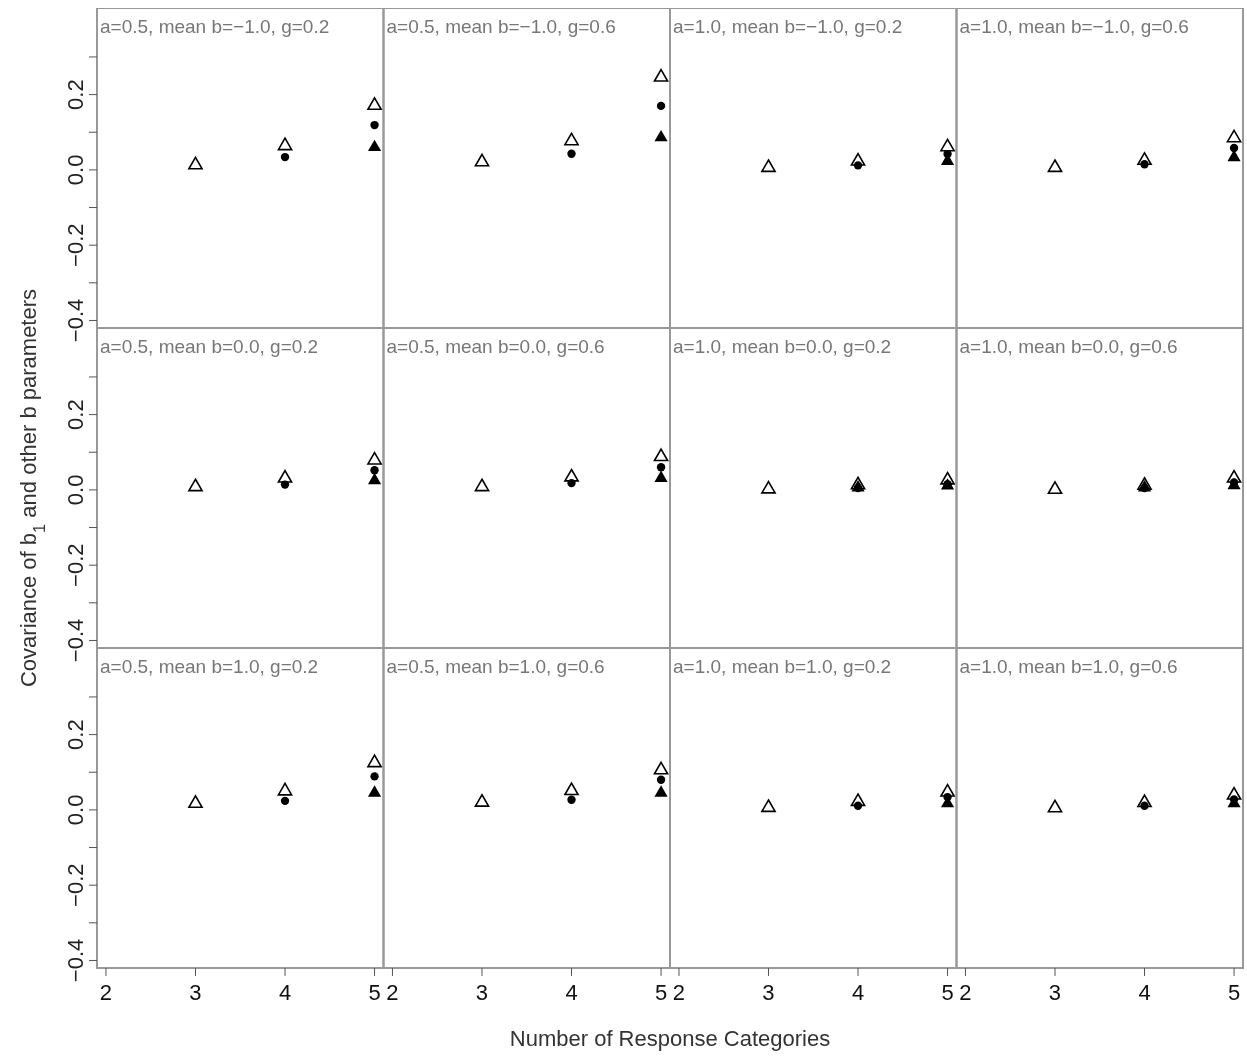 Image resolution: width=1247 pixels, height=1059 pixels. What do you see at coordinates (1068, 666) in the screenshot?
I see `chart-title: a=1.0, mean b=1.0, g=0.6` at bounding box center [1068, 666].